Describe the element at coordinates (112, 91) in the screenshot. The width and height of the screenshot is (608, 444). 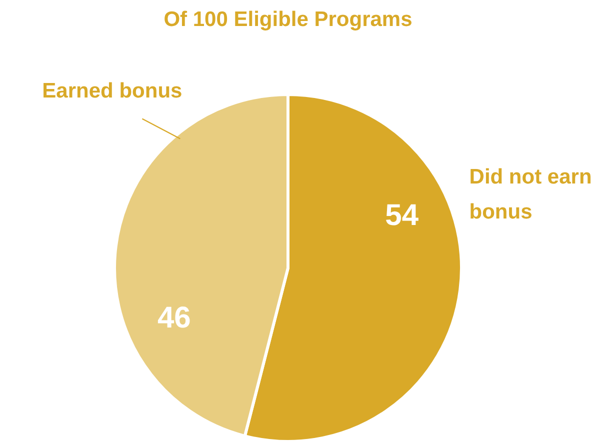
I see `slice-label: Earned bonus` at that location.